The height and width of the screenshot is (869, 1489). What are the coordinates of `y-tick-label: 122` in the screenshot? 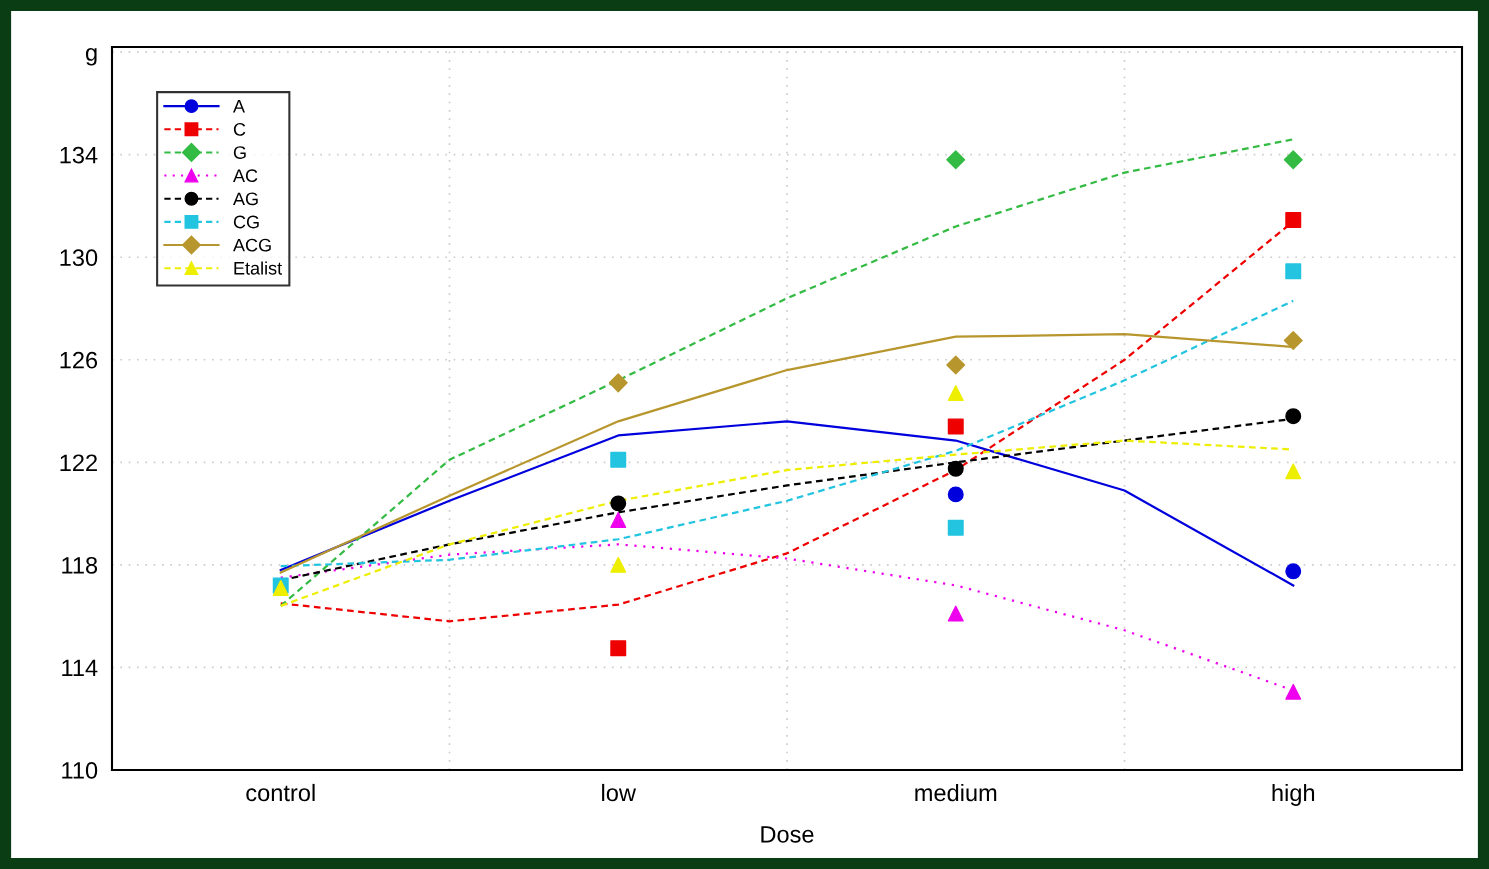 It's located at (78, 462).